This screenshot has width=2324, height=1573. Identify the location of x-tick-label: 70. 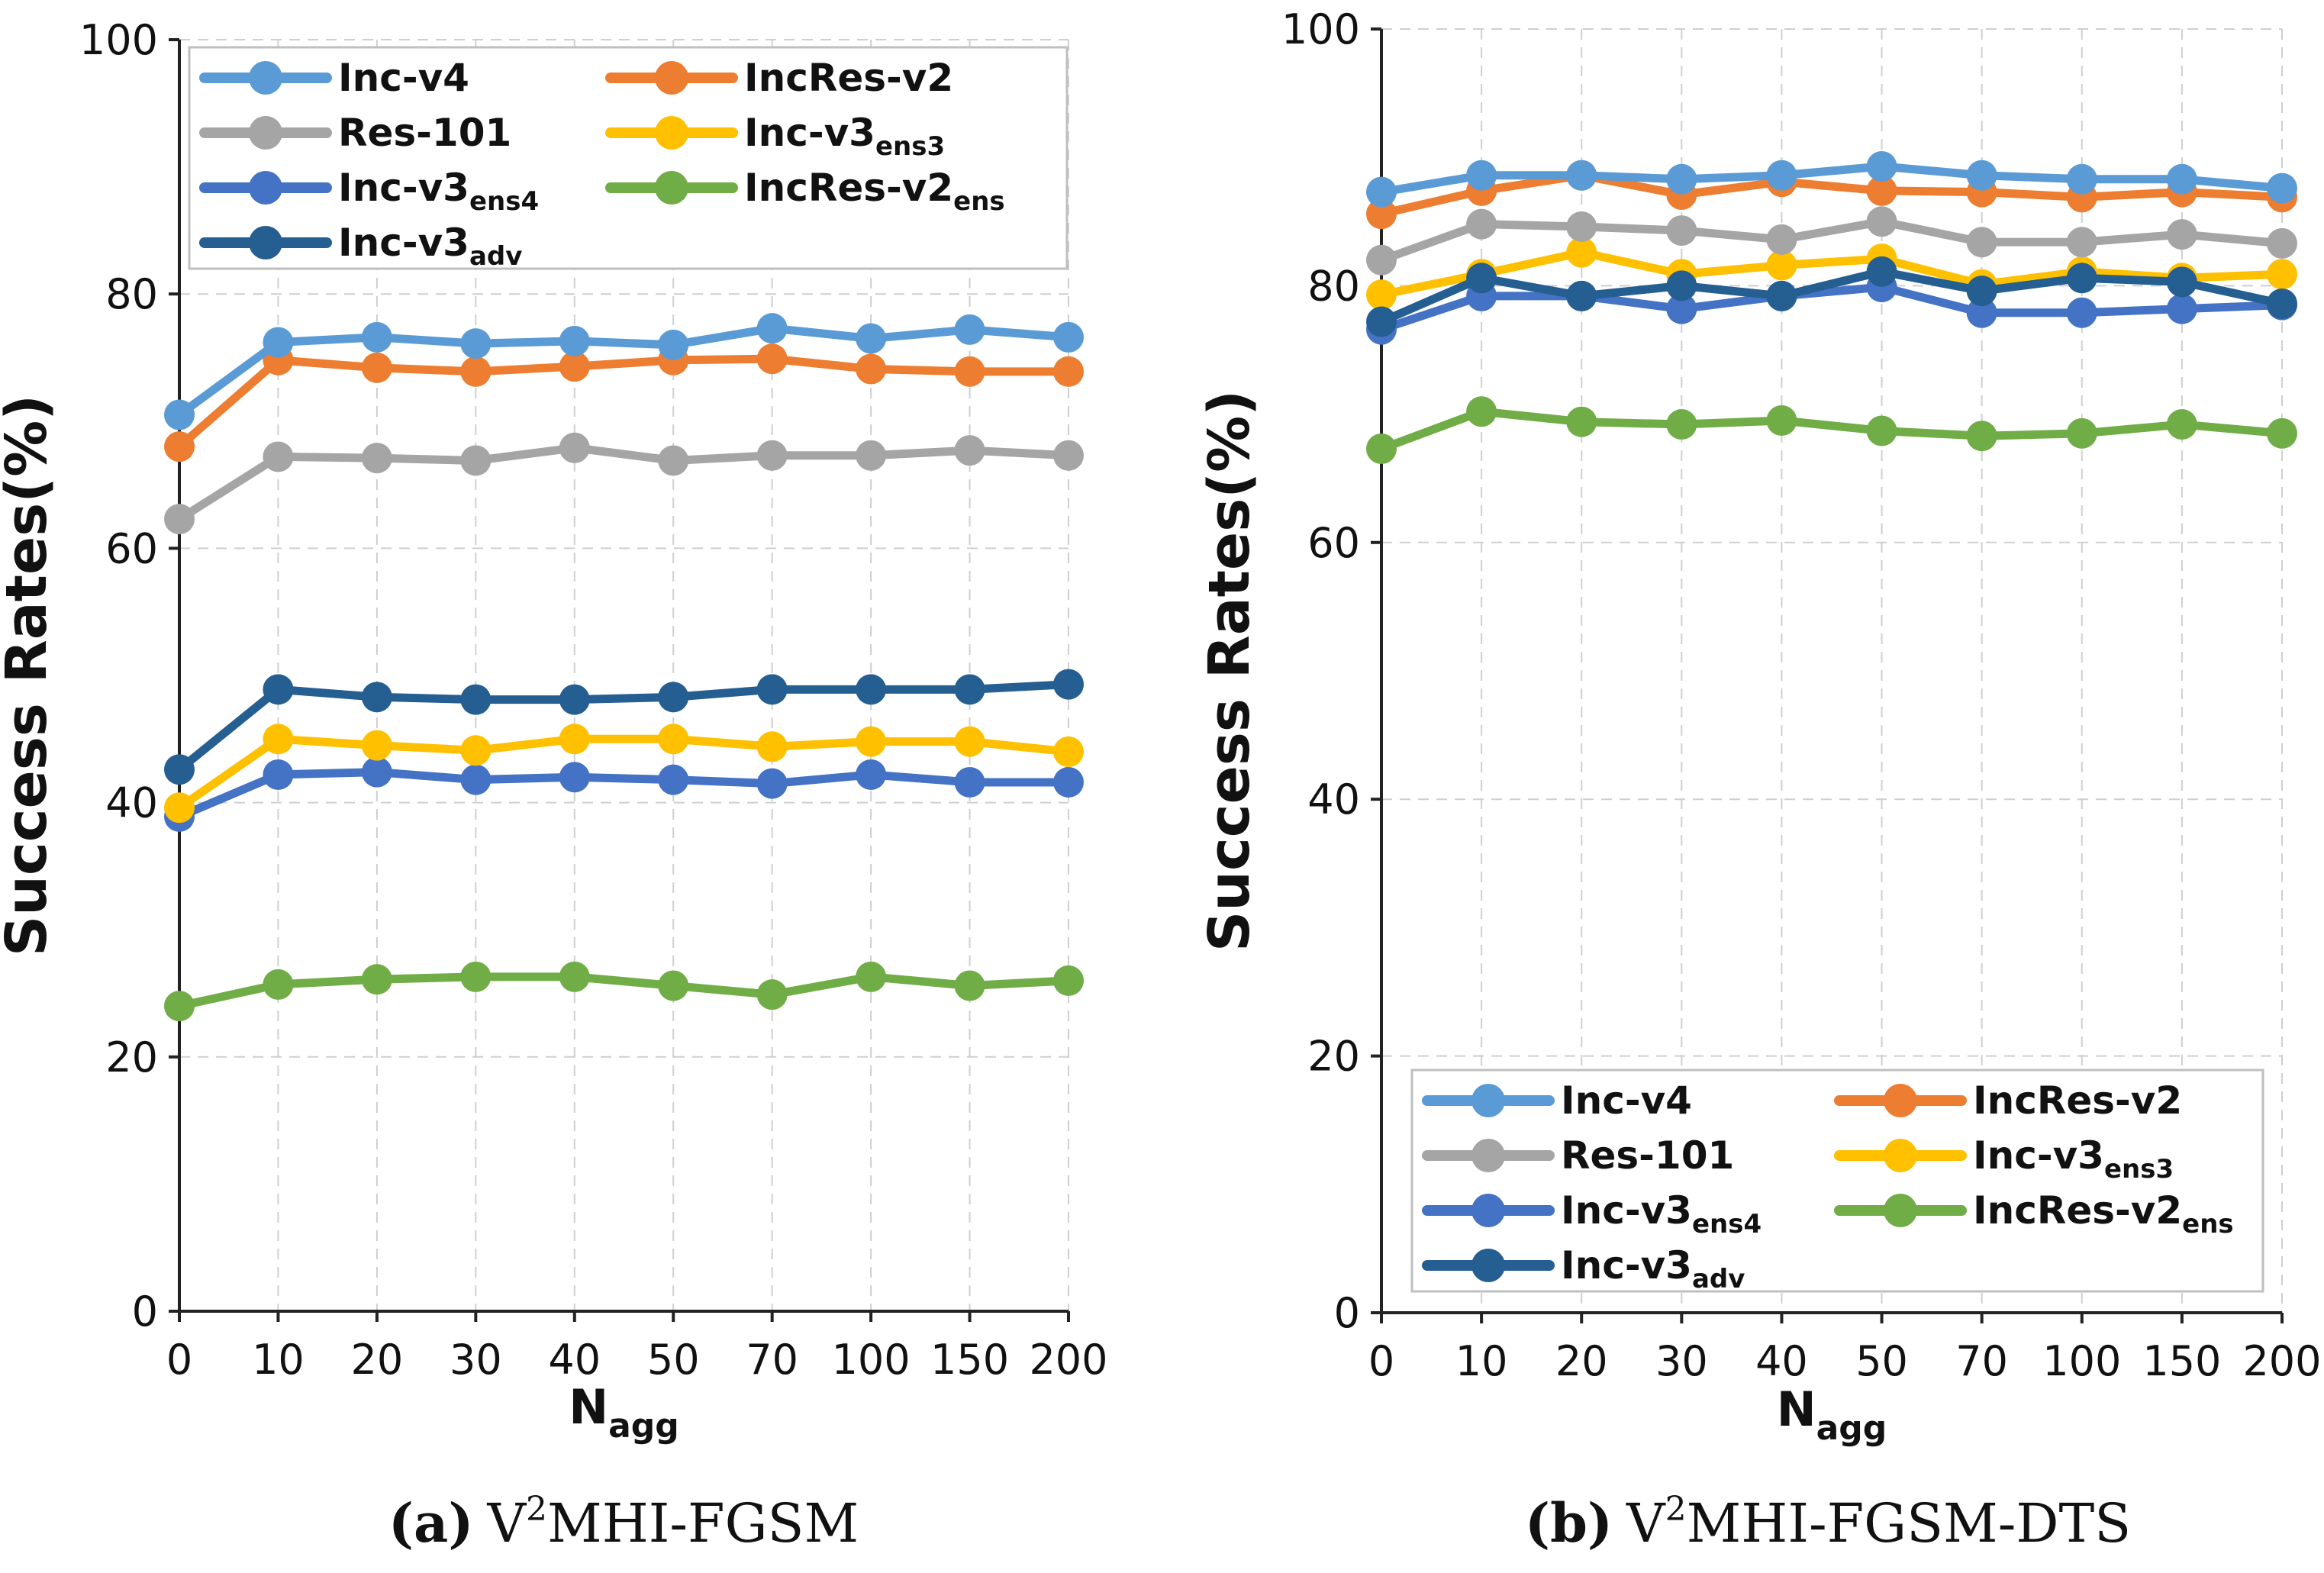
(772, 1360).